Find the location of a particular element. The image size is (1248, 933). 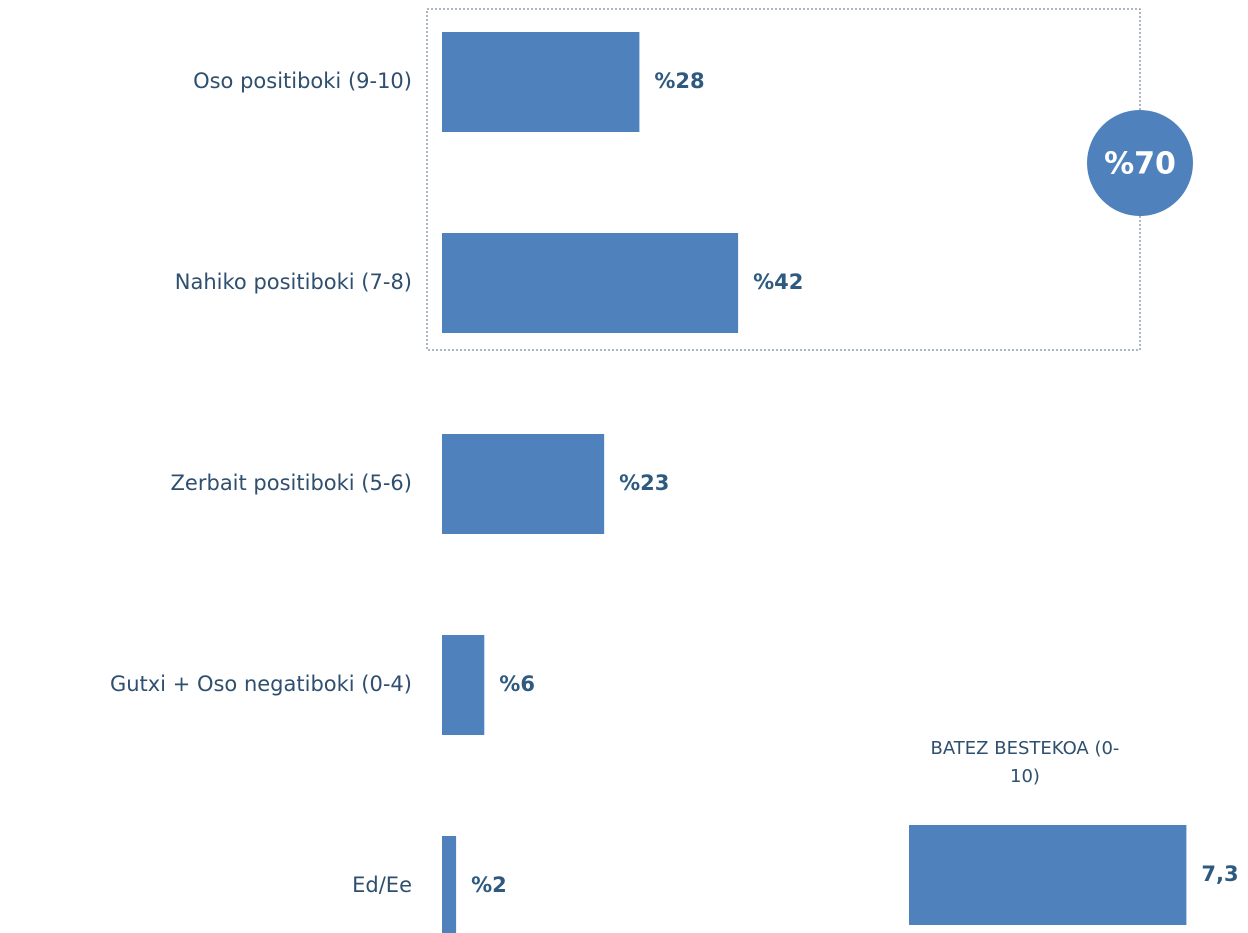

category-label: Ed/Ee is located at coordinates (382, 885).